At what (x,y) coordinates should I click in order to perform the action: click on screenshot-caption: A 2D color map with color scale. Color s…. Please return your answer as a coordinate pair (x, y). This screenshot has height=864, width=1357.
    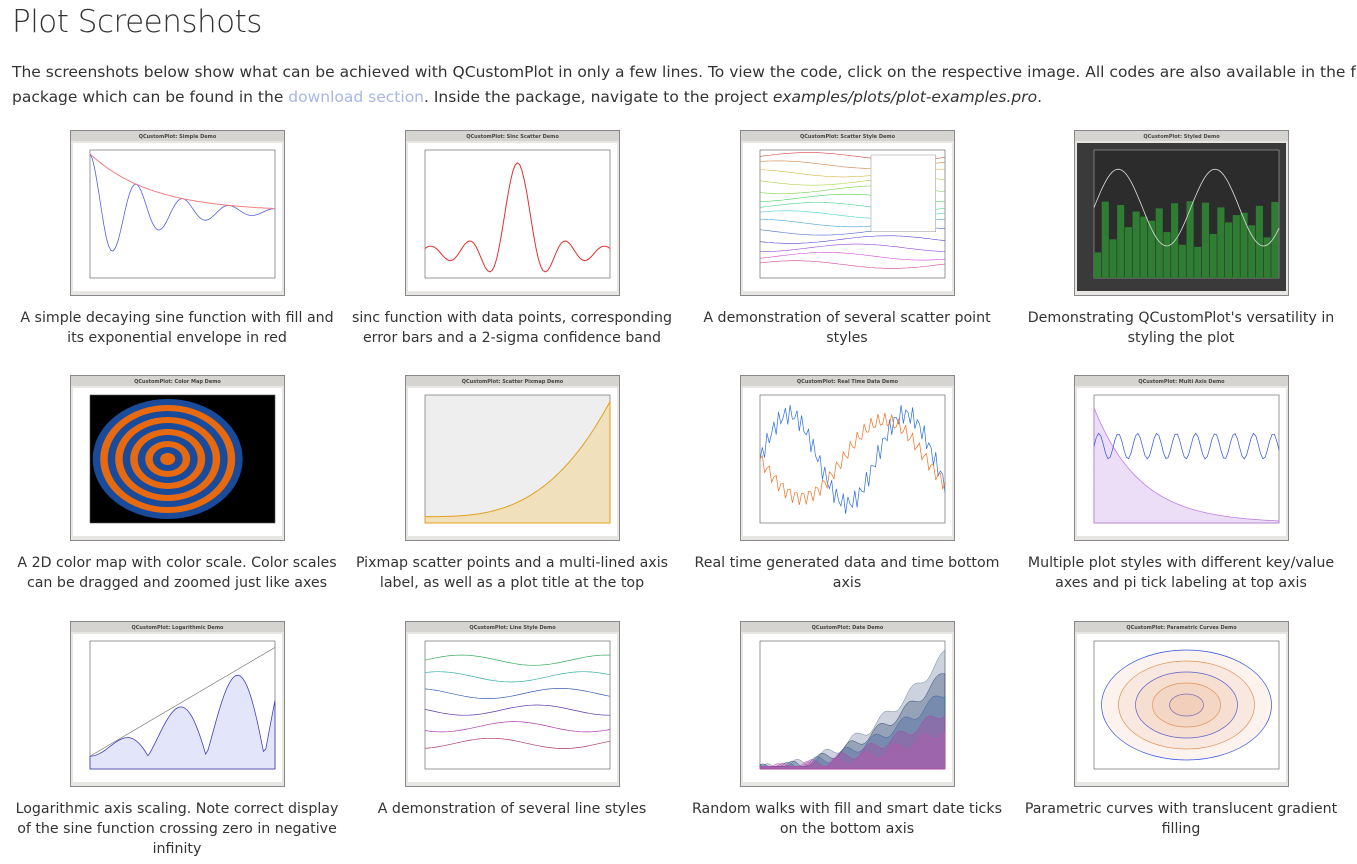
    Looking at the image, I should click on (177, 573).